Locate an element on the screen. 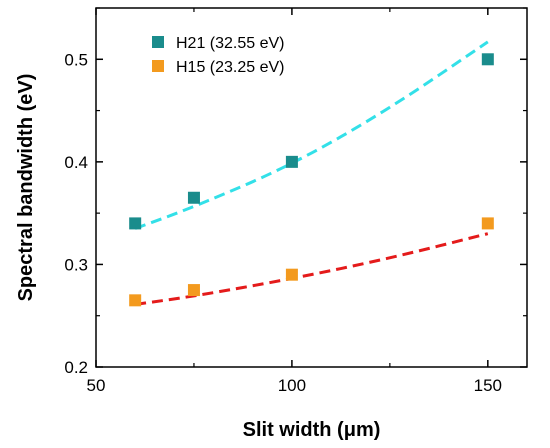 Image resolution: width=550 pixels, height=448 pixels. legend-label: H21 (32.55 eV) is located at coordinates (230, 43).